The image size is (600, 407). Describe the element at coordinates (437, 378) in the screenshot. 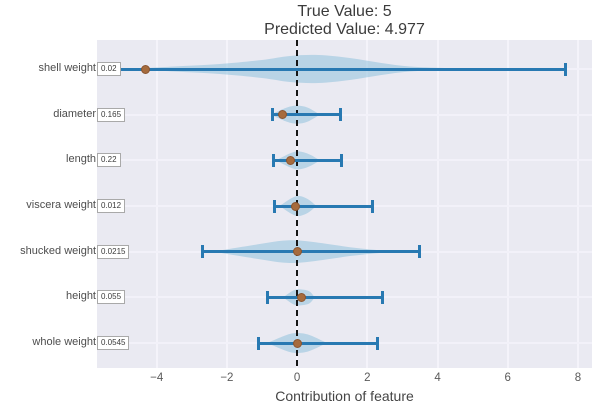

I see `x-tick-label: 4` at that location.